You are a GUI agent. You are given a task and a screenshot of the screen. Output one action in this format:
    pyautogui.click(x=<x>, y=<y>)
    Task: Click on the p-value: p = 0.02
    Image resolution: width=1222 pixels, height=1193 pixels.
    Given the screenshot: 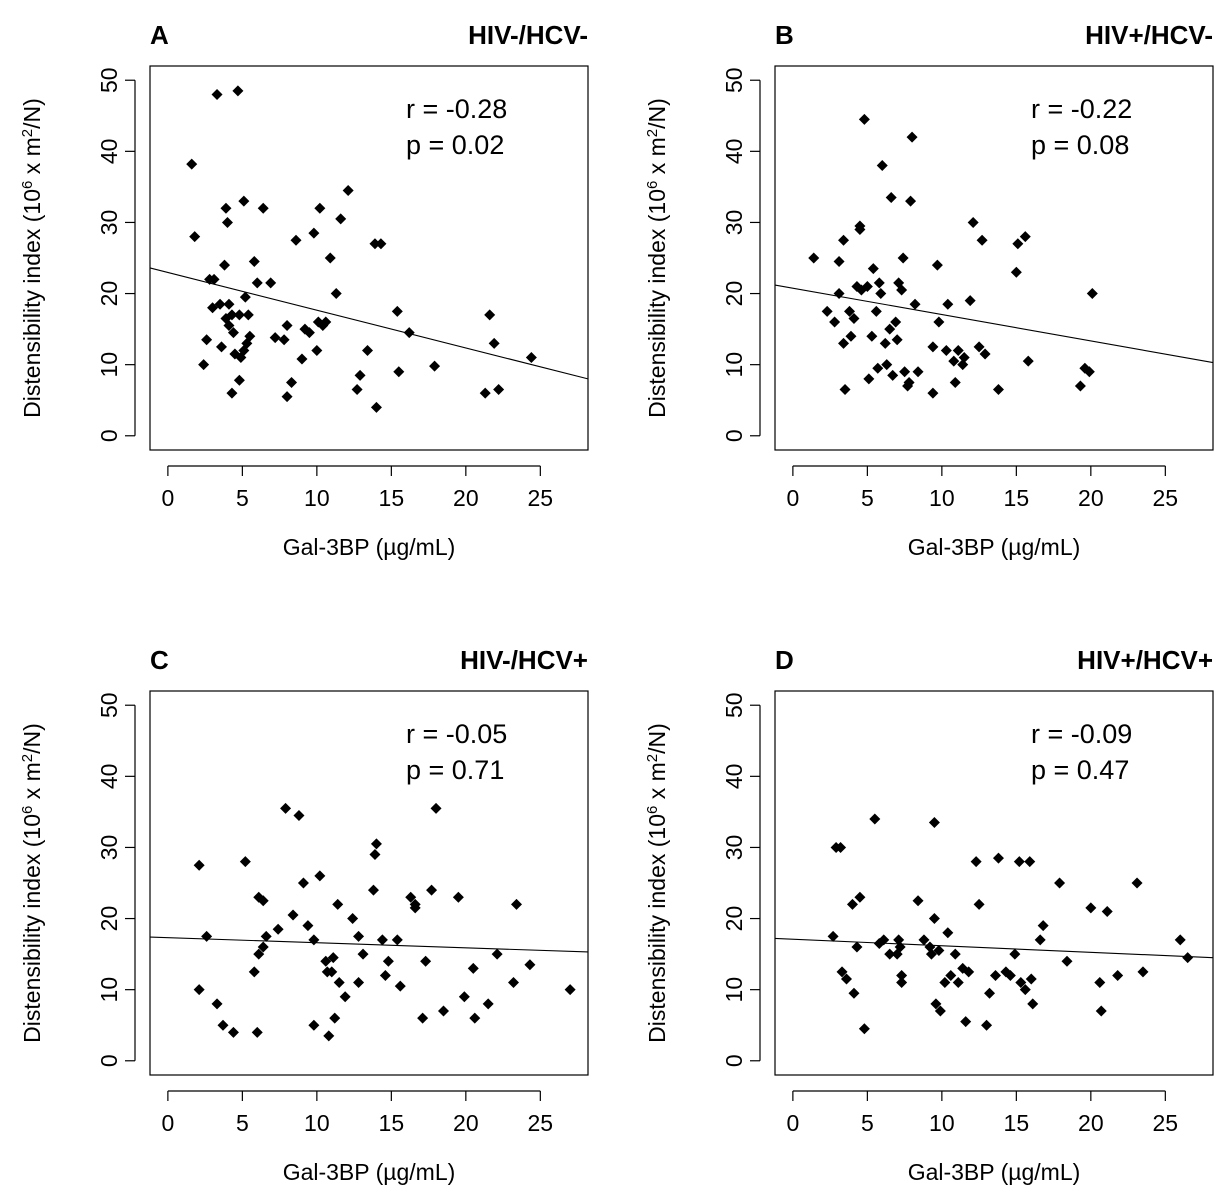 What is the action you would take?
    pyautogui.click(x=455, y=145)
    